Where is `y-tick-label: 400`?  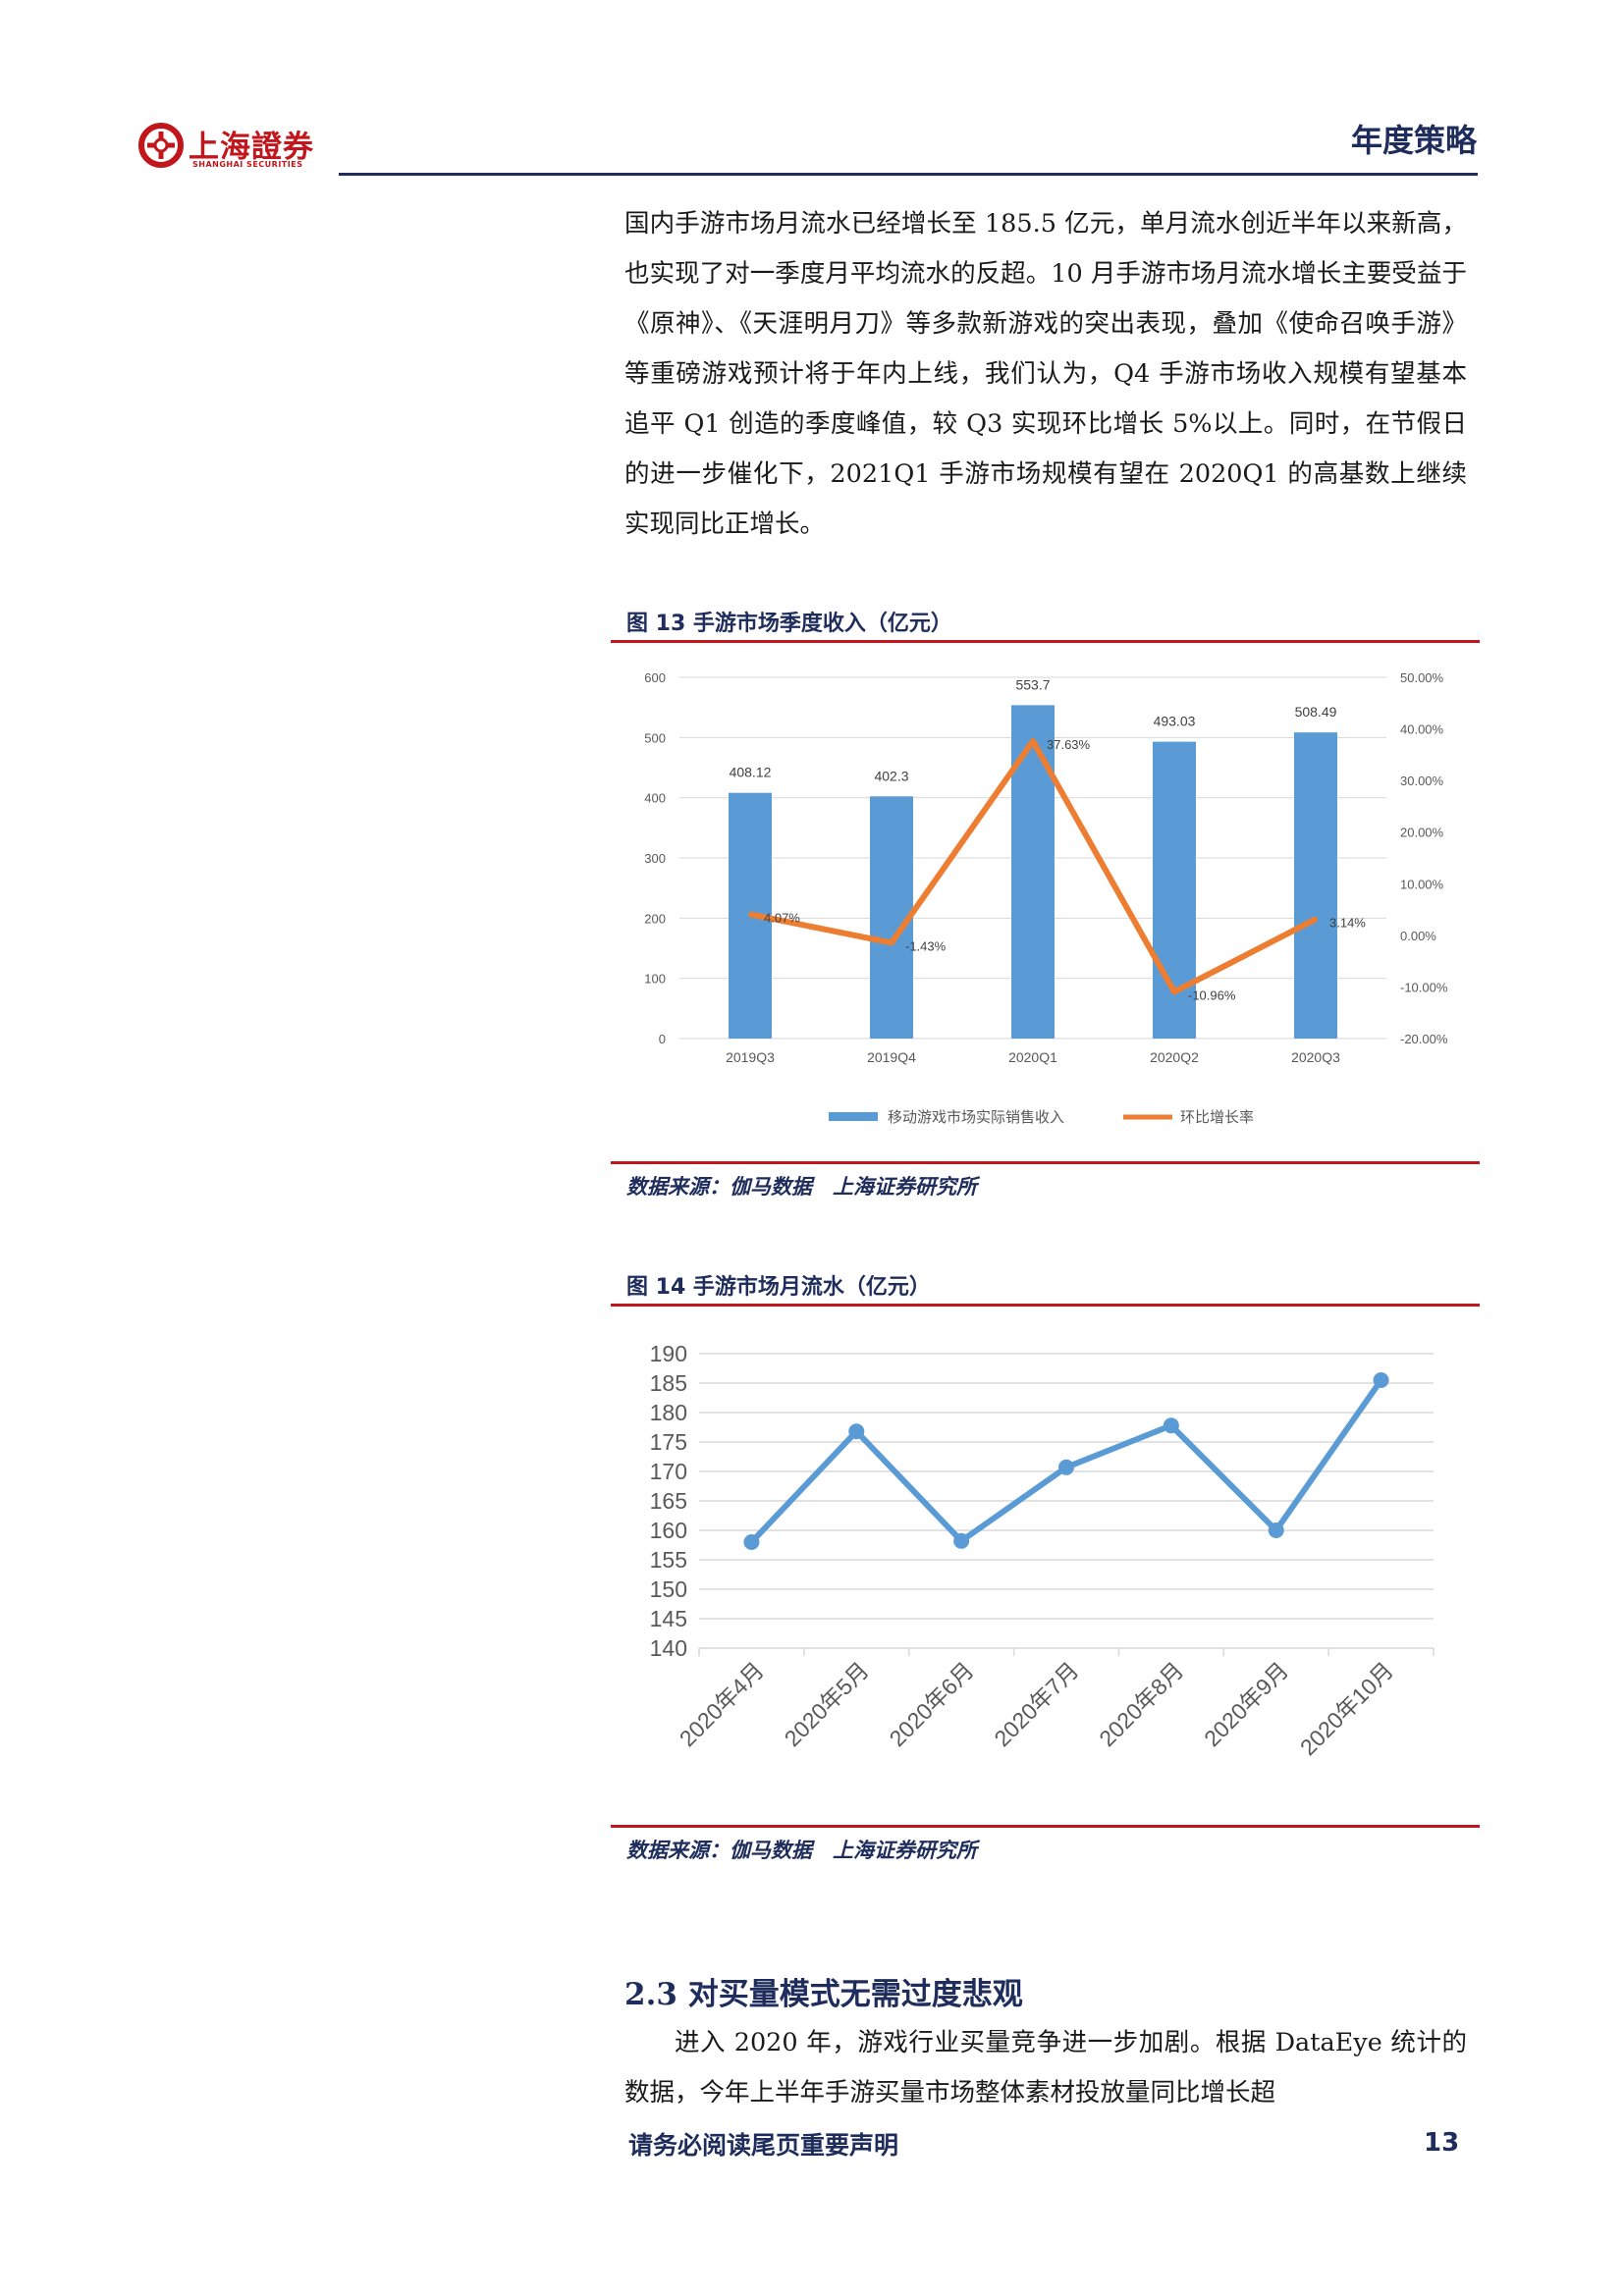 y-tick-label: 400 is located at coordinates (655, 798).